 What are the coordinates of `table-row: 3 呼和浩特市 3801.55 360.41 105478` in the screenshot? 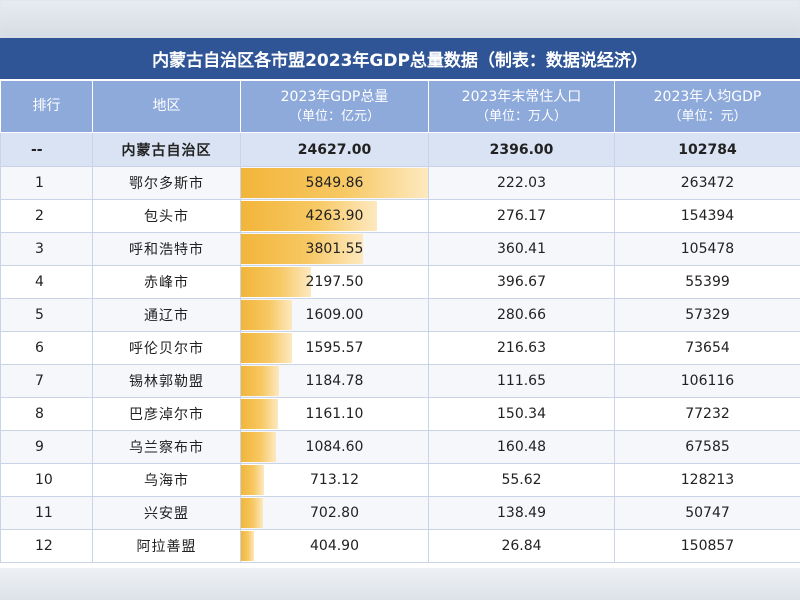 It's located at (400, 249).